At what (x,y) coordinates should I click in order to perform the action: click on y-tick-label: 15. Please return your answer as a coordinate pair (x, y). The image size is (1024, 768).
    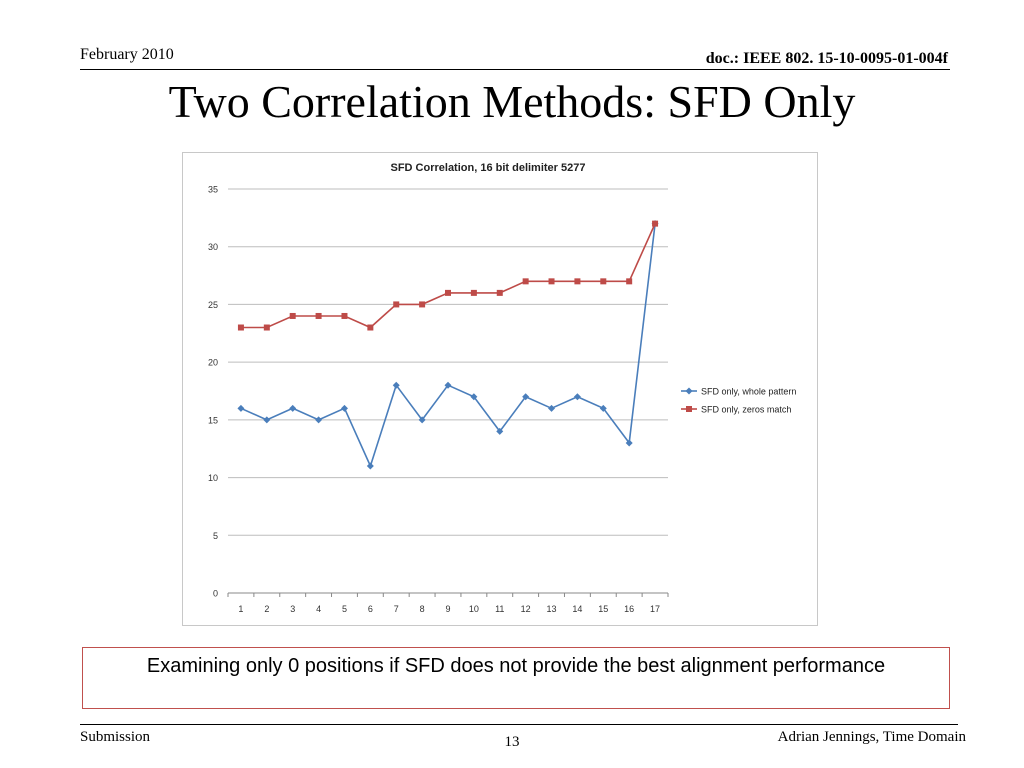
    Looking at the image, I should click on (213, 420).